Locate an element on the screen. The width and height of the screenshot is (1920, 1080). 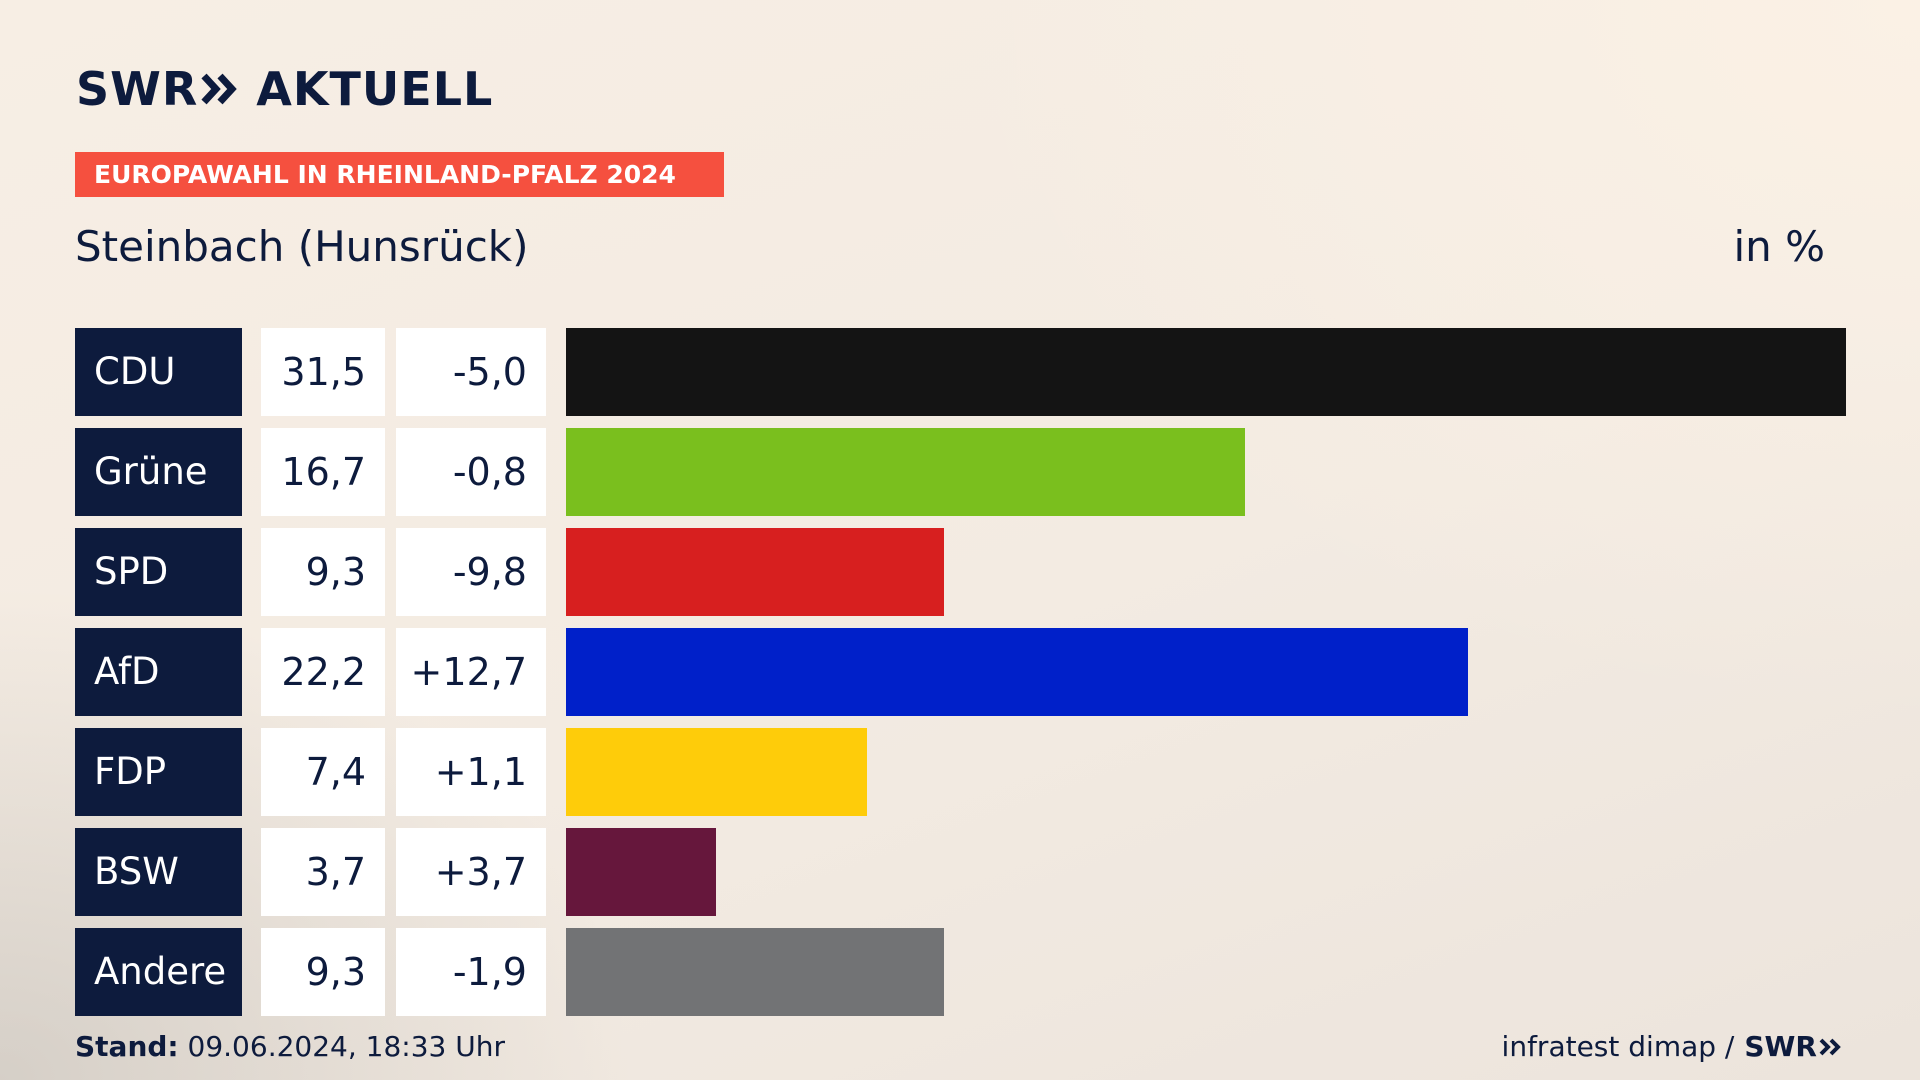
chart-row: AfD 22,2 +12,7 is located at coordinates (960, 672).